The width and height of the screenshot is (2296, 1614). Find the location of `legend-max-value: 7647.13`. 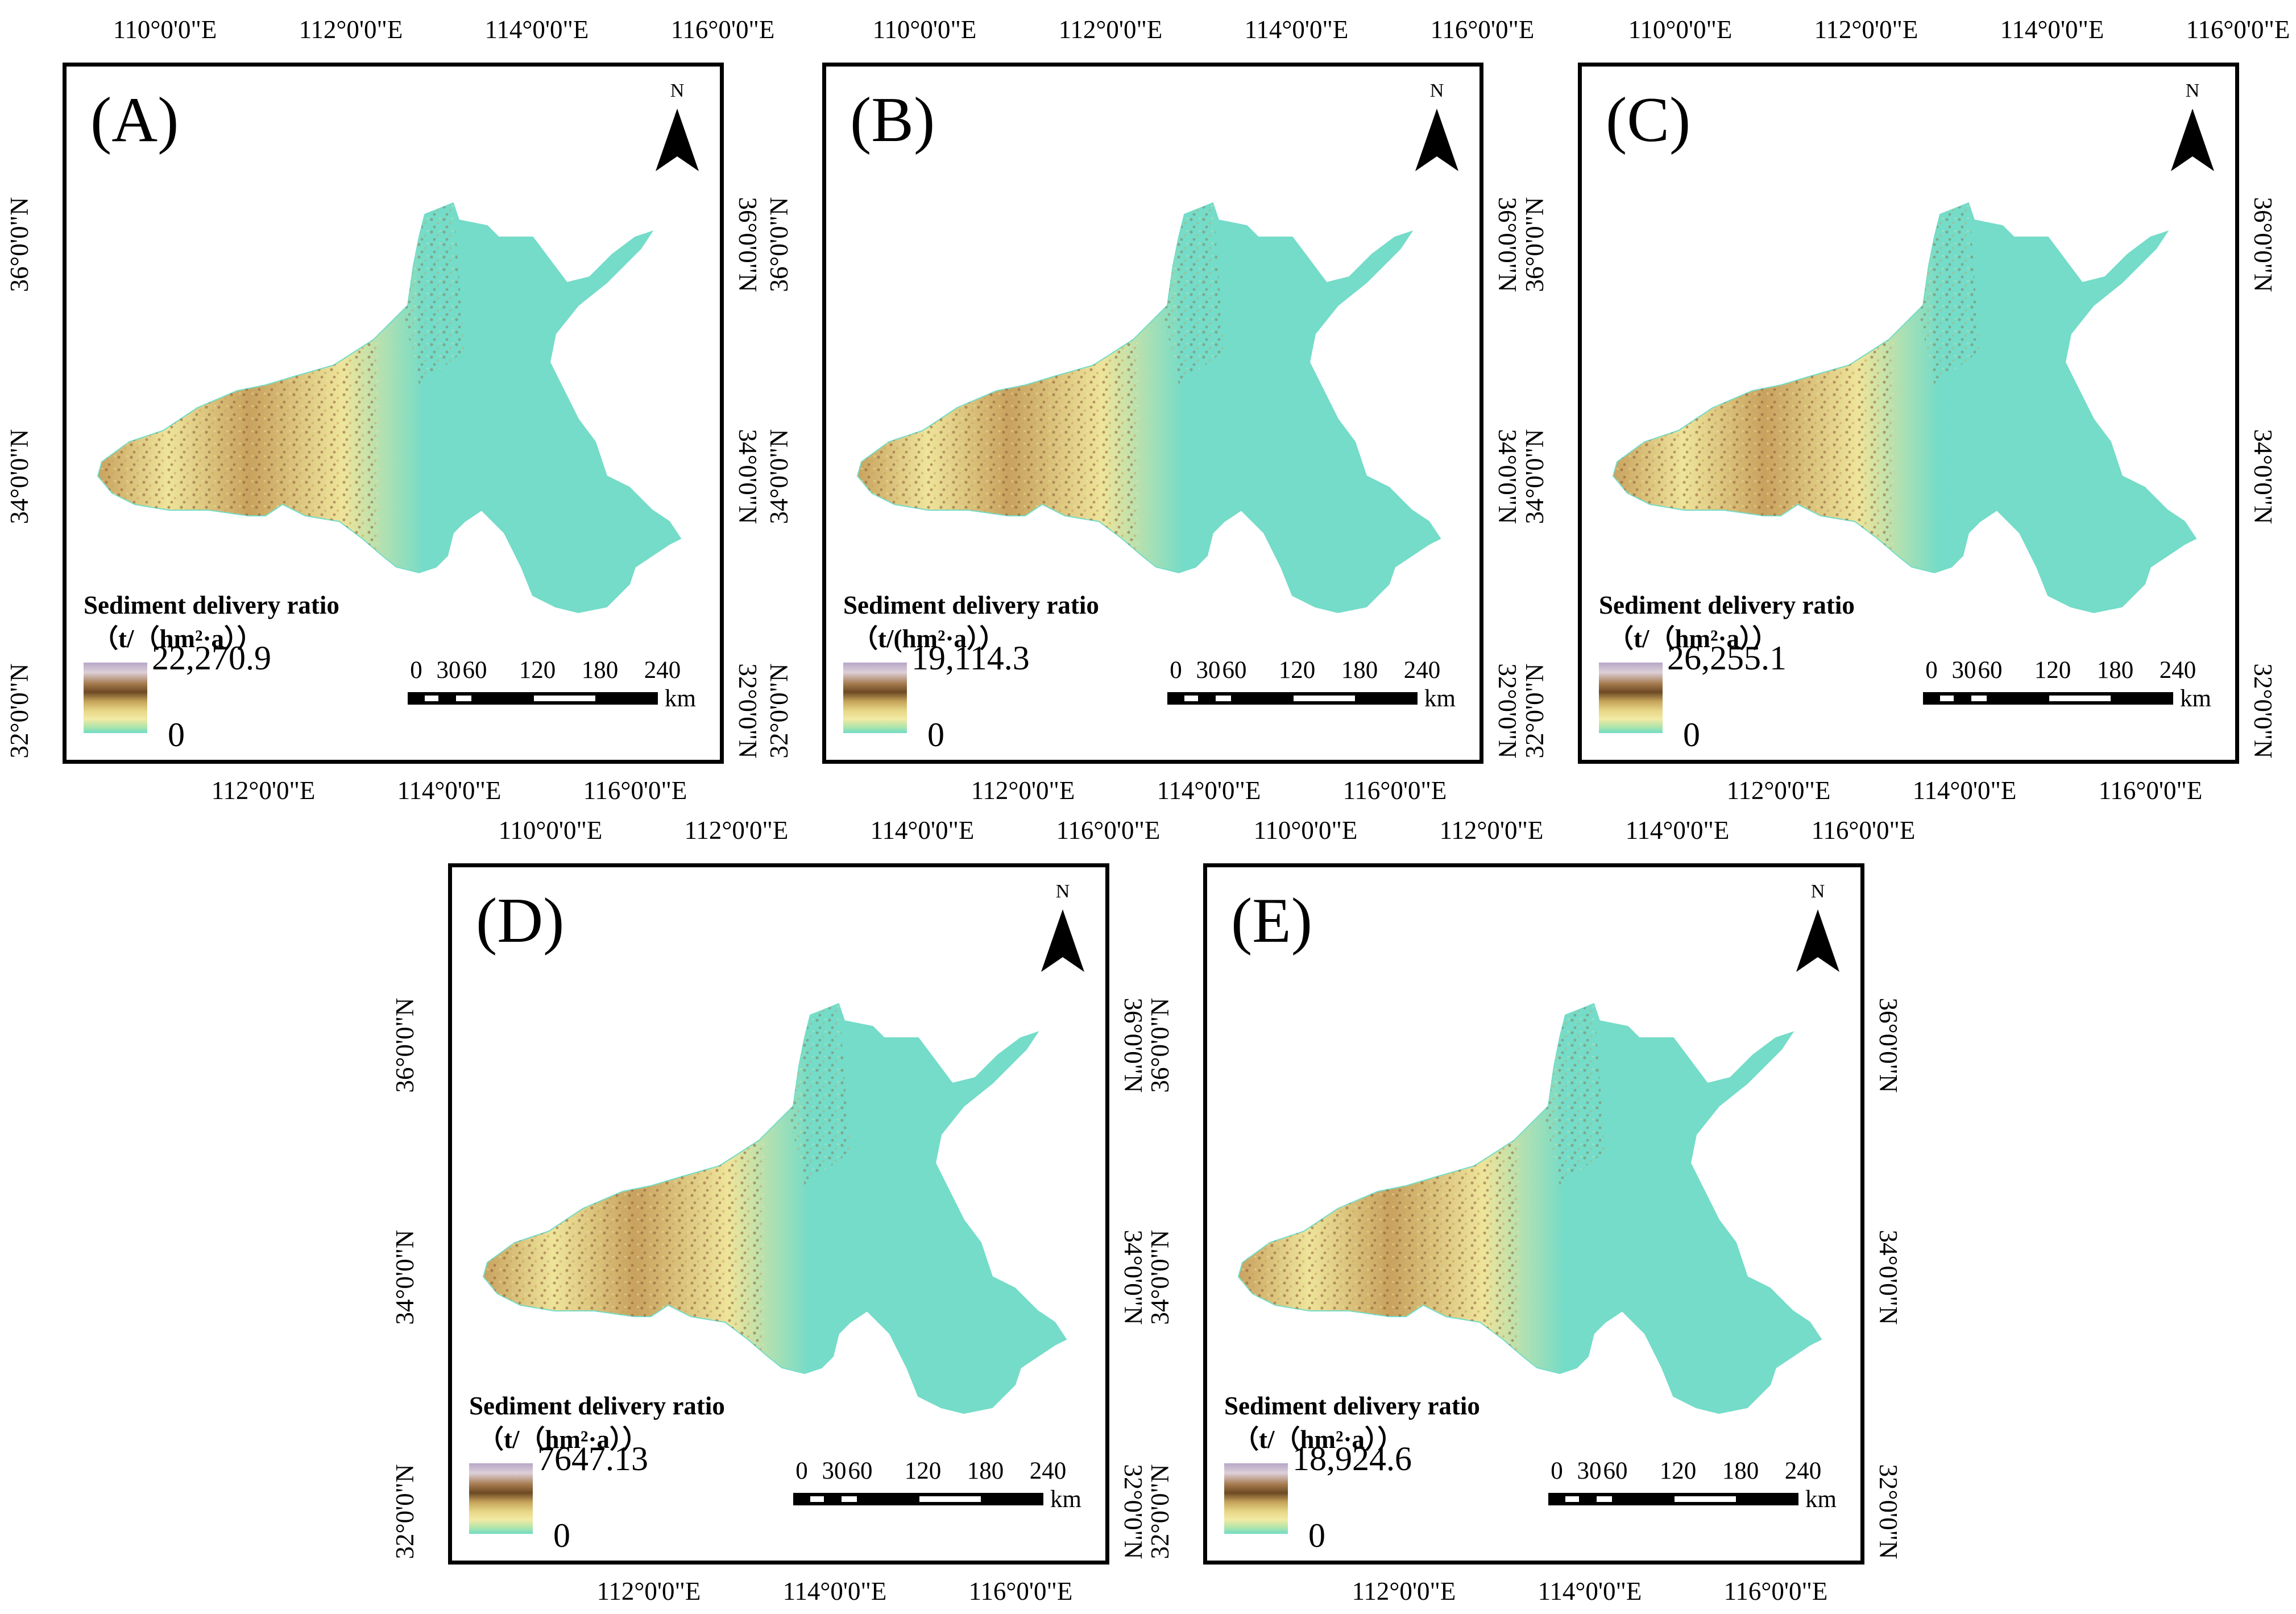

legend-max-value: 7647.13 is located at coordinates (592, 1459).